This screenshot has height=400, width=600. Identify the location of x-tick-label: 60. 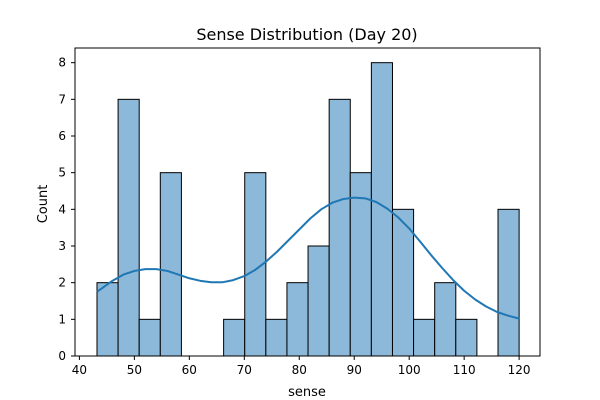
(189, 370).